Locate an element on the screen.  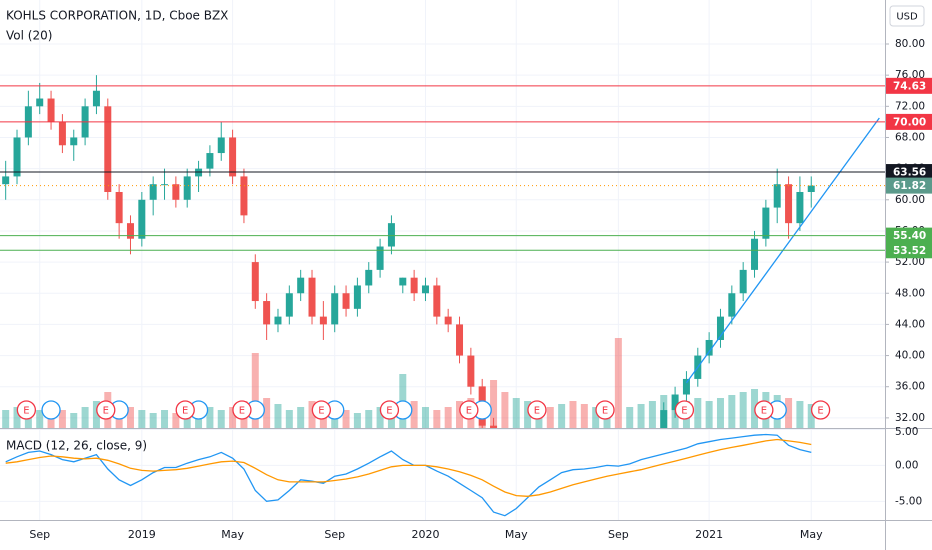
y-tick-label: 52.00 is located at coordinates (910, 262).